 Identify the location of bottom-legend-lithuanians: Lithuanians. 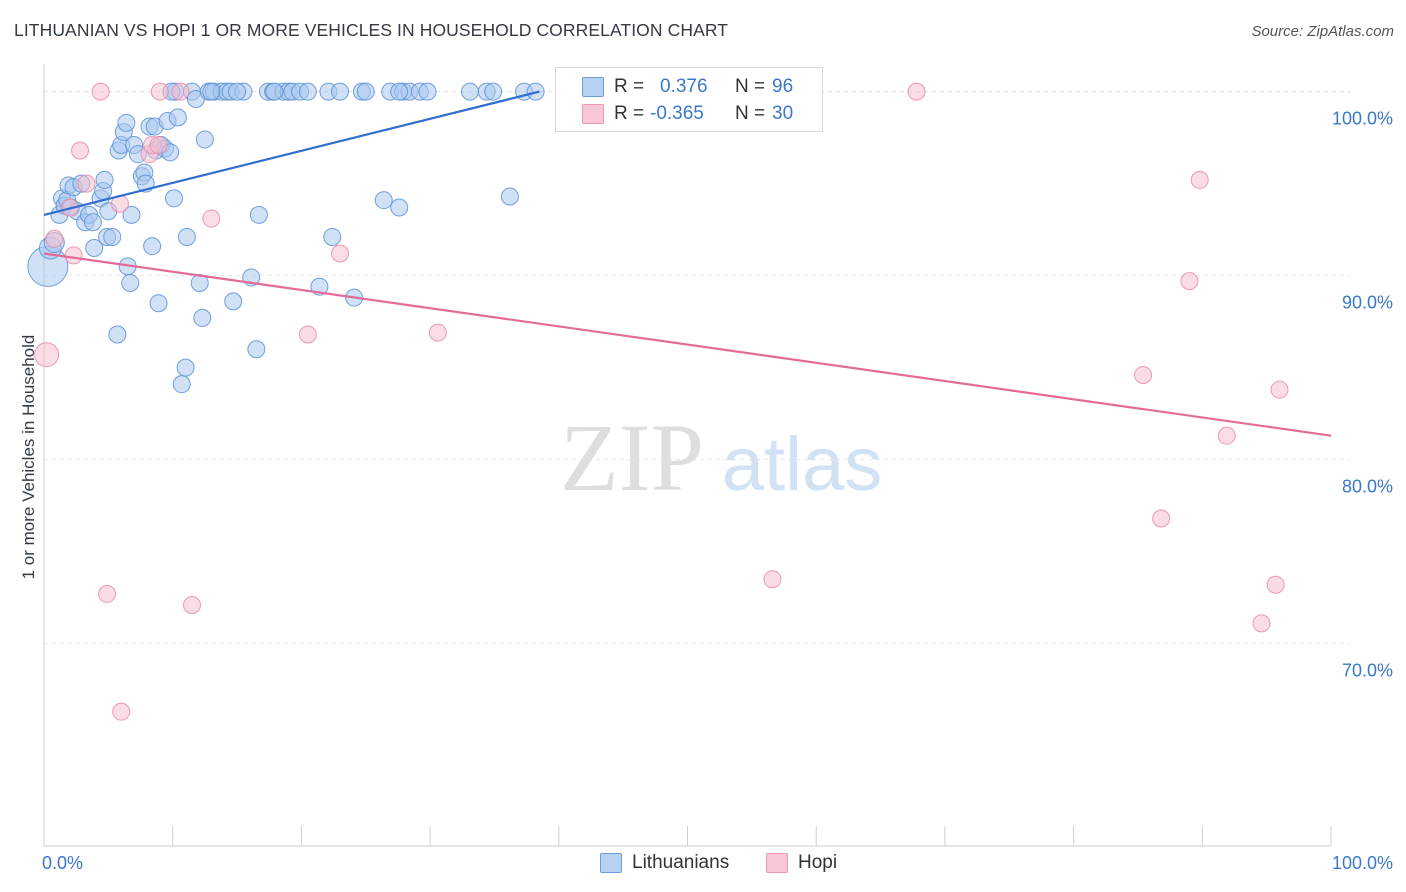
(664, 863).